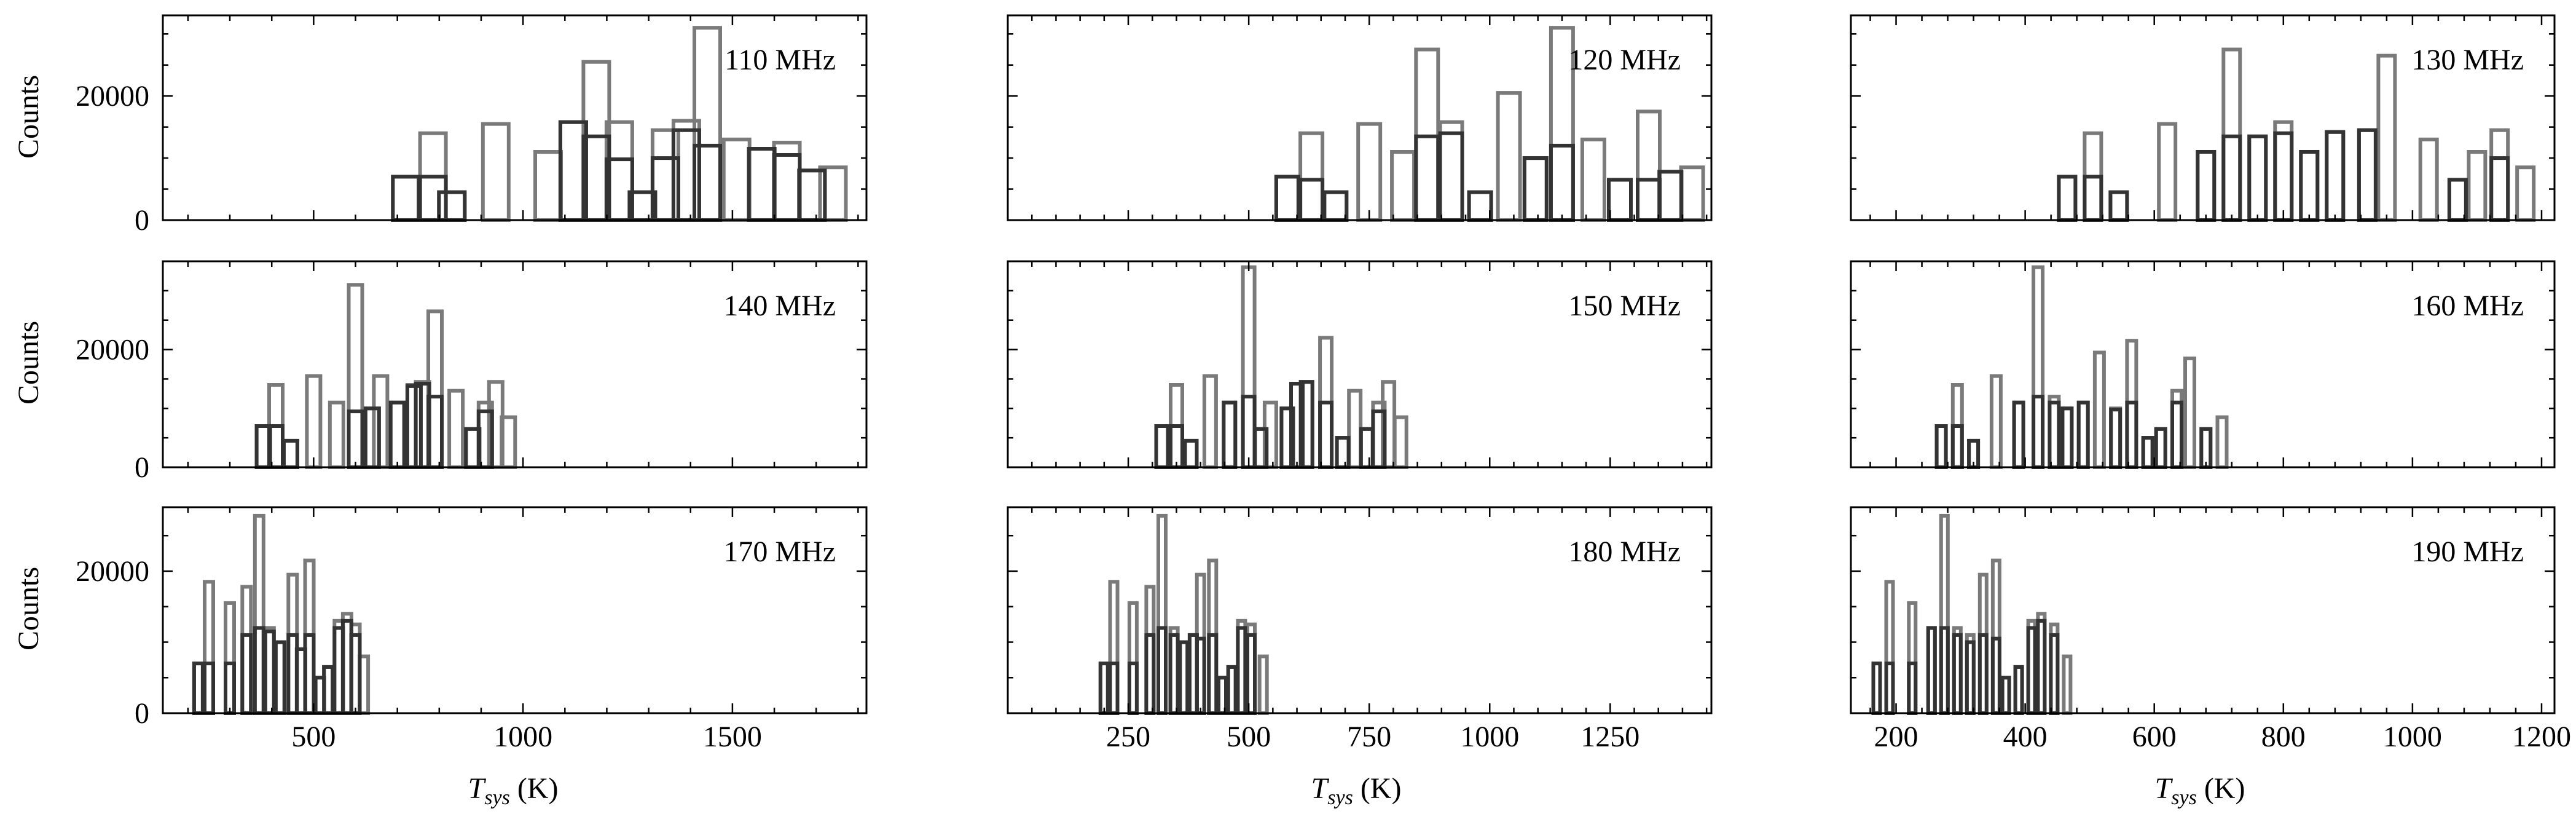 The width and height of the screenshot is (2576, 822). I want to click on histogram-panel: 150 MHz, so click(1360, 365).